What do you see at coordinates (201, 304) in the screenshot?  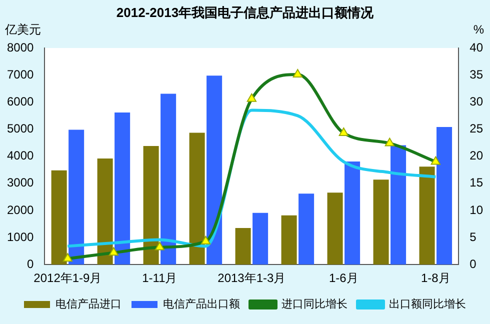 I see `legend-label: 电信产品出口额` at bounding box center [201, 304].